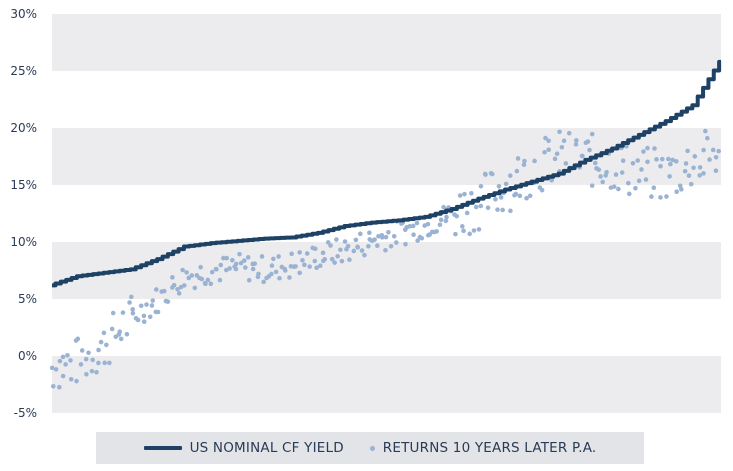 The height and width of the screenshot is (471, 733). Describe the element at coordinates (27, 299) in the screenshot. I see `y-tick-label: 5%` at that location.